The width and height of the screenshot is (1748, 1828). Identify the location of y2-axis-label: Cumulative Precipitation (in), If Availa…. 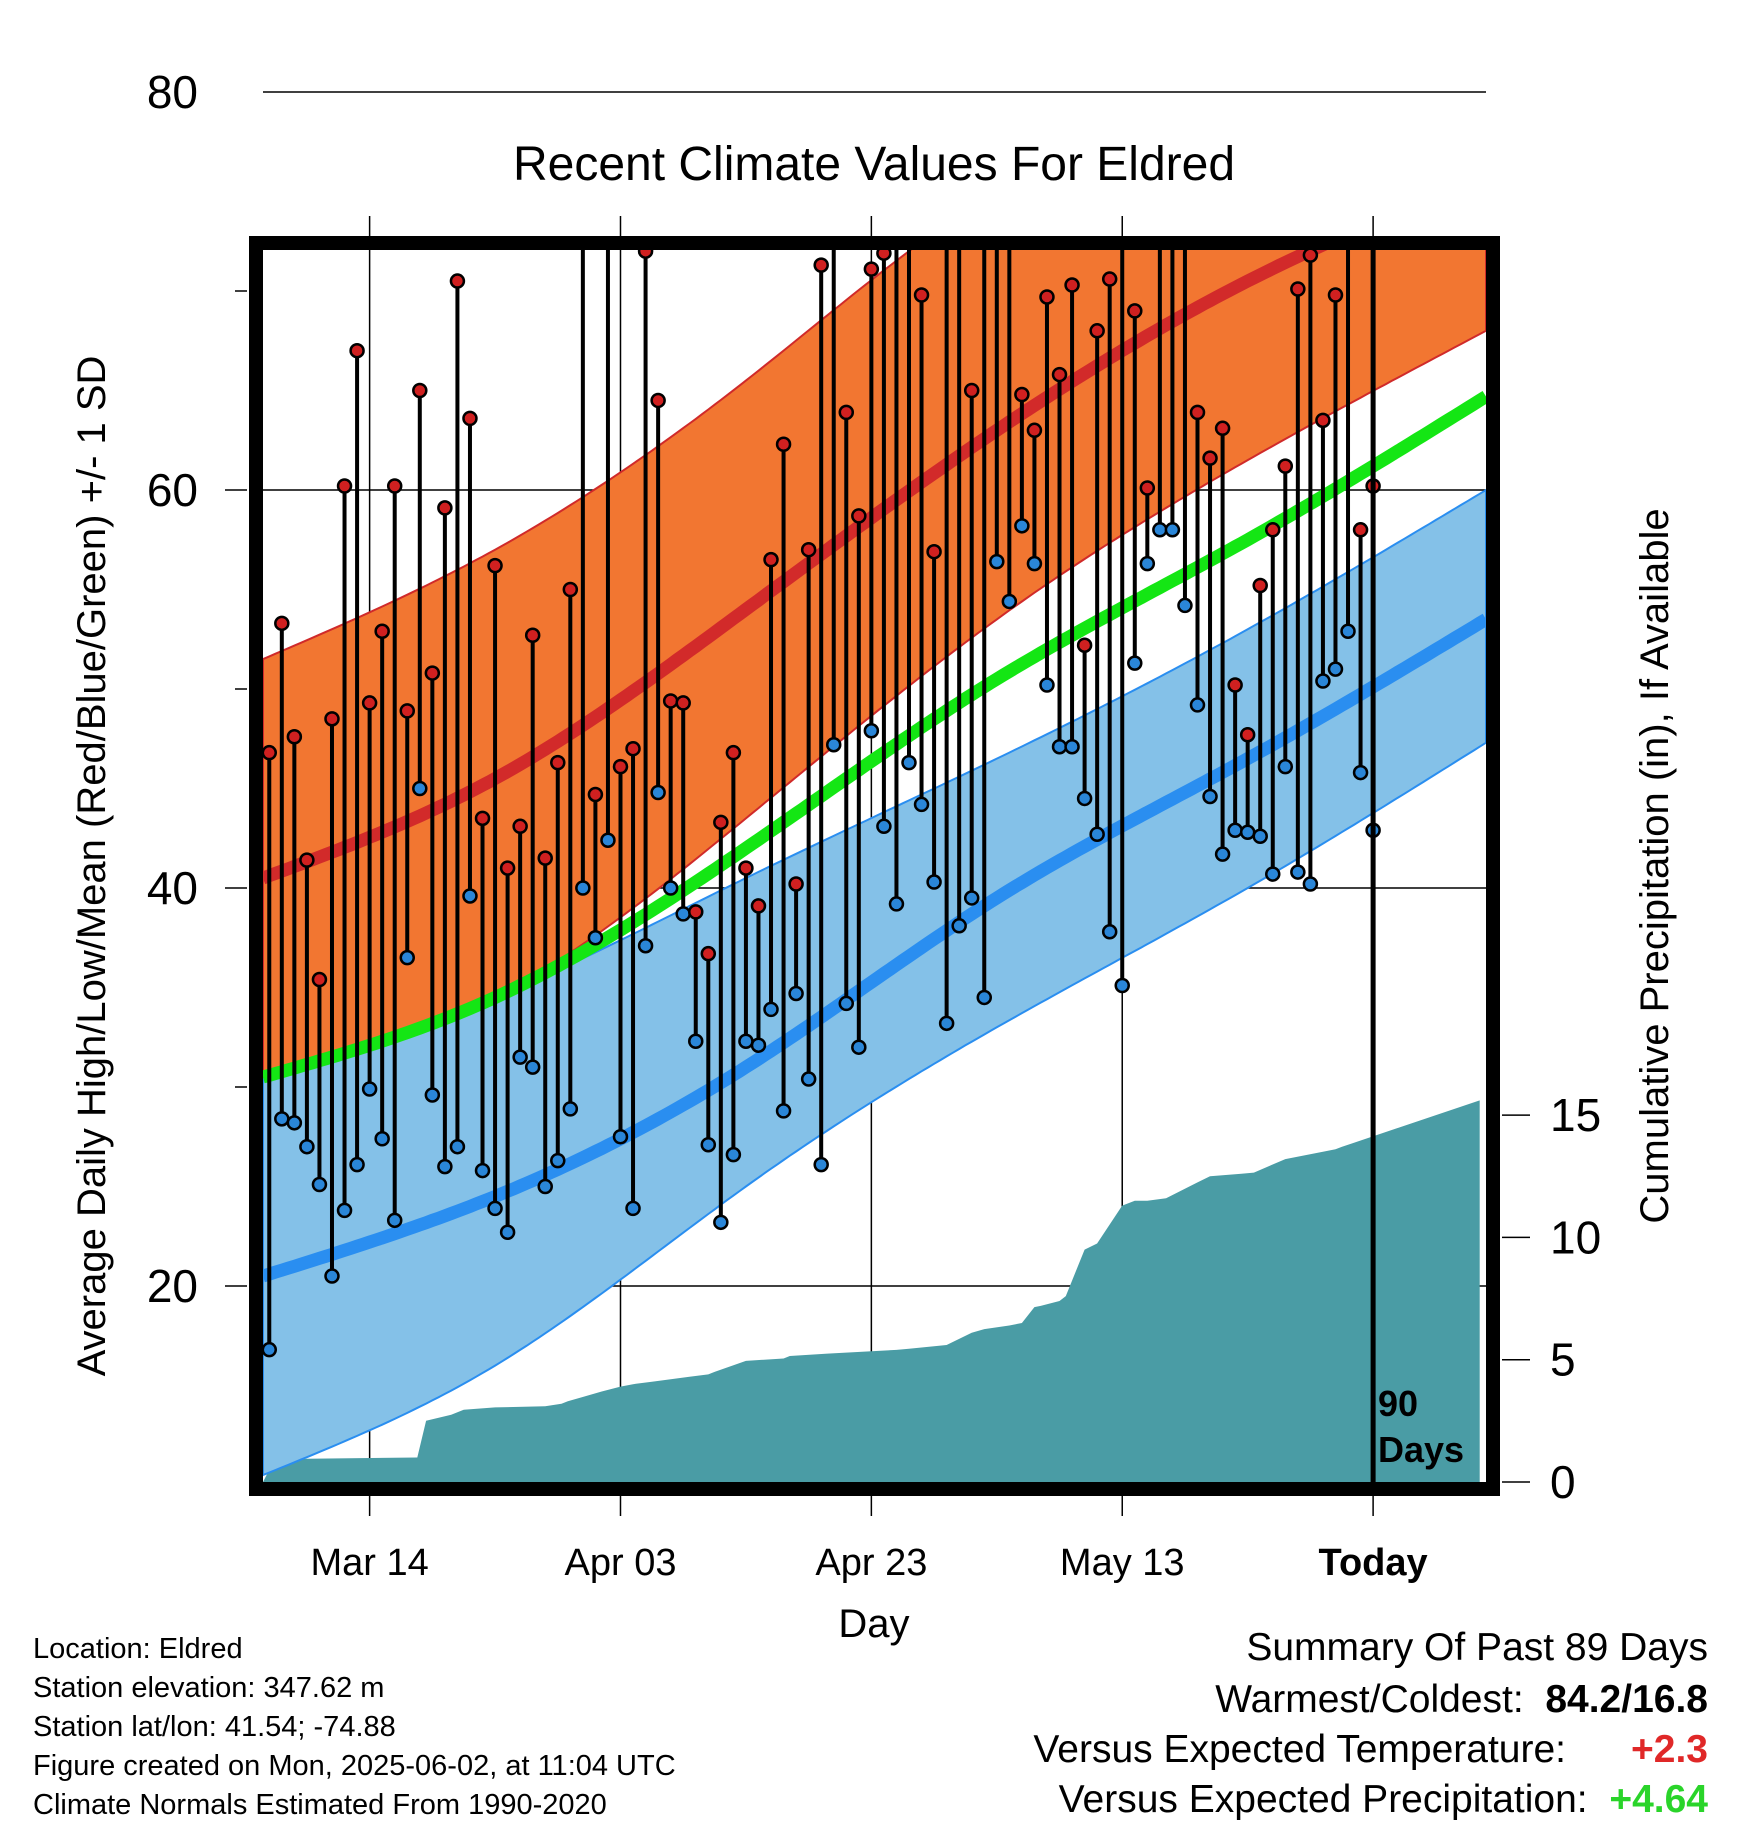
(1655, 865).